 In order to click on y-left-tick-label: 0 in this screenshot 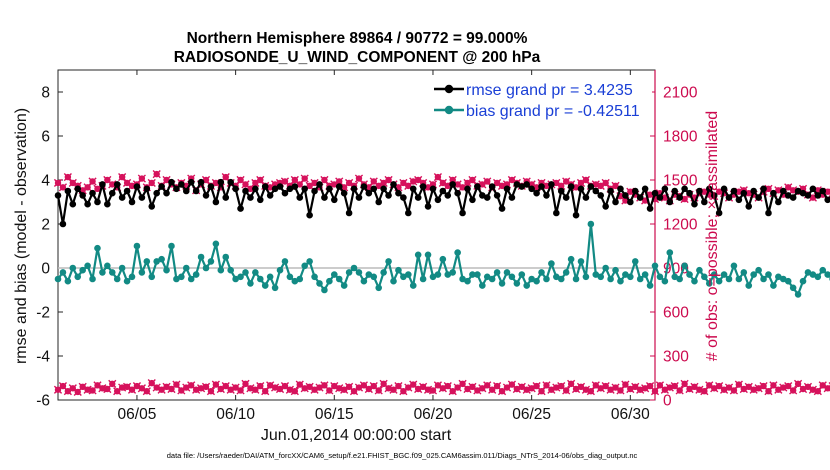, I will do `click(45, 269)`.